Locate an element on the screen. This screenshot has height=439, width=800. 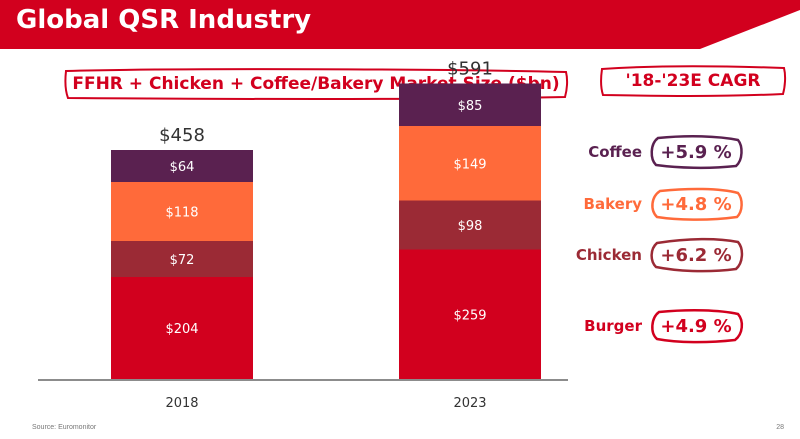
total-label-2018: $458 is located at coordinates (182, 135).